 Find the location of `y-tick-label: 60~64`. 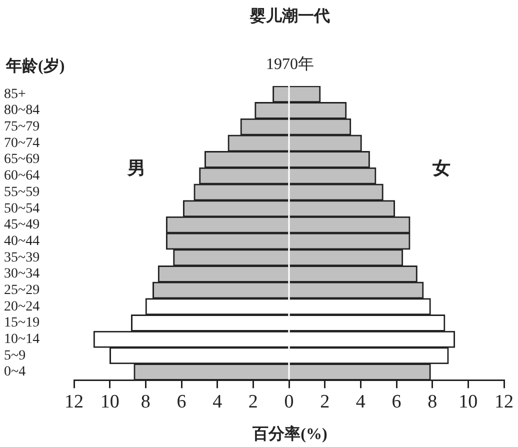

y-tick-label: 60~64 is located at coordinates (22, 176).